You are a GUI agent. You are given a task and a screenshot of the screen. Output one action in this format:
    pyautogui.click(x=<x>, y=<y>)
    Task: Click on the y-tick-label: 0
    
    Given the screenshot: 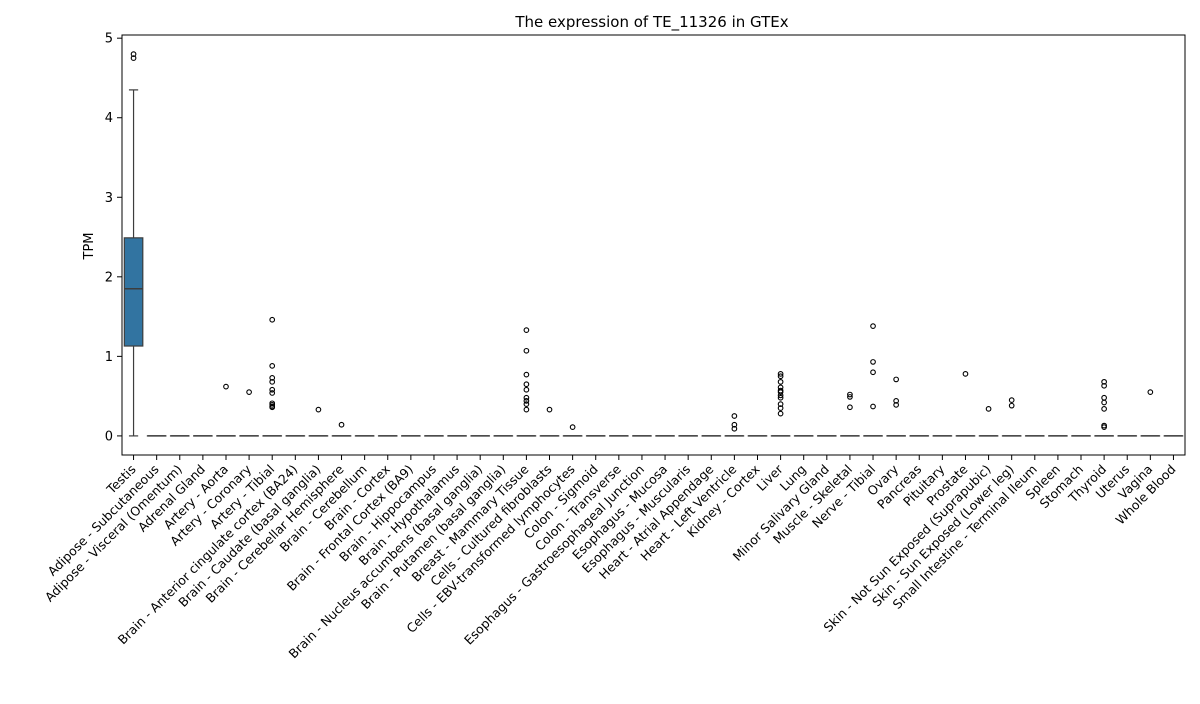 What is the action you would take?
    pyautogui.click(x=109, y=436)
    